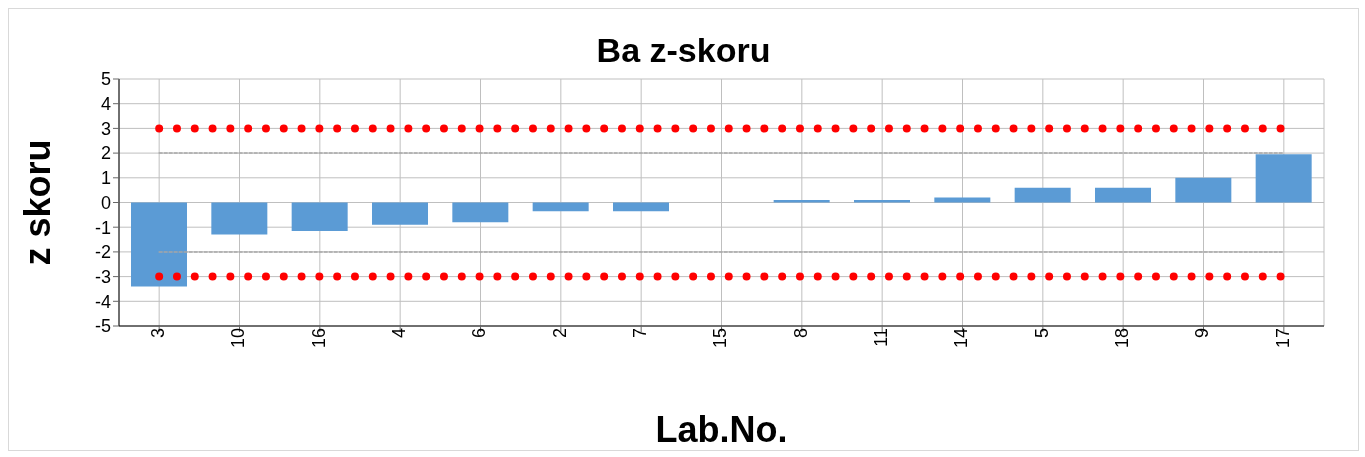 This screenshot has height=457, width=1365. What do you see at coordinates (102, 252) in the screenshot?
I see `y-tick-label: -2` at bounding box center [102, 252].